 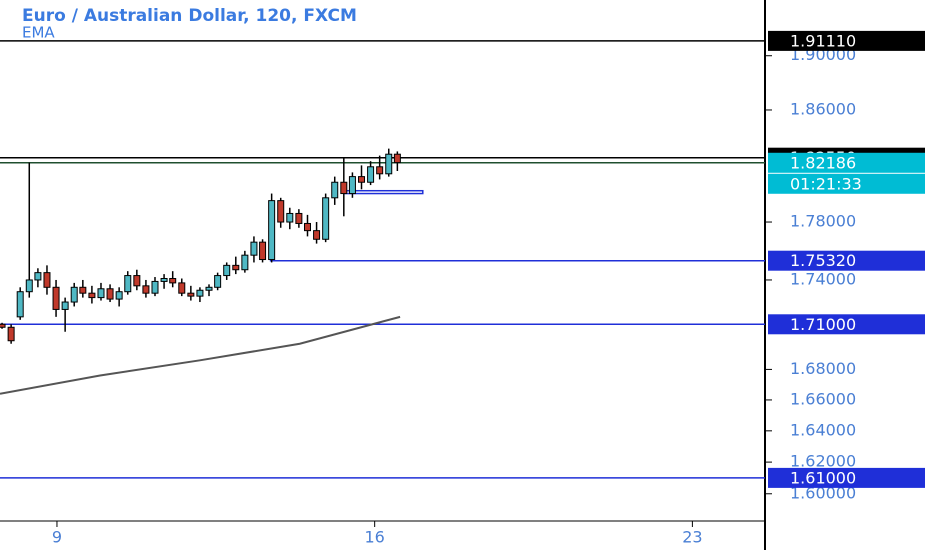 I want to click on y-tick-label: 1.66000, so click(x=823, y=398).